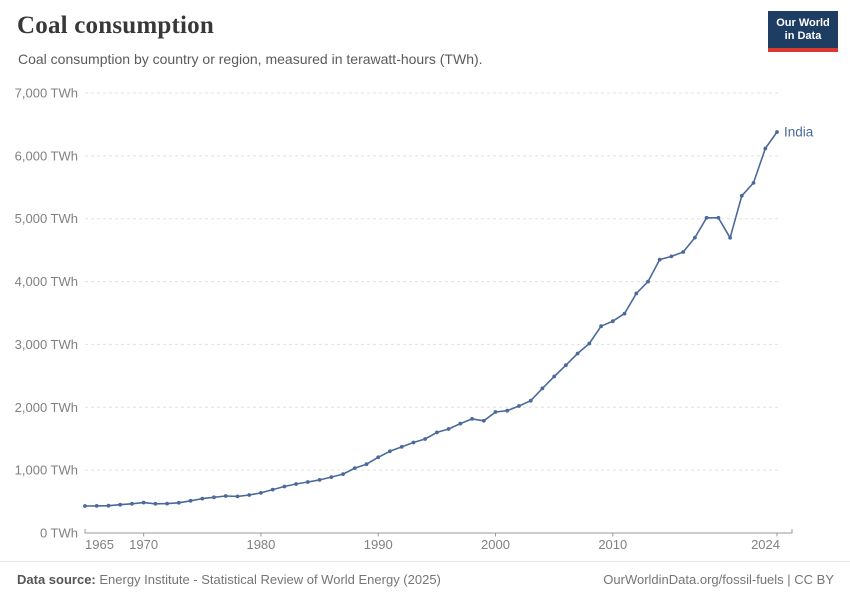 The width and height of the screenshot is (850, 600). Describe the element at coordinates (115, 25) in the screenshot. I see `chart-title: Coal consumption` at that location.